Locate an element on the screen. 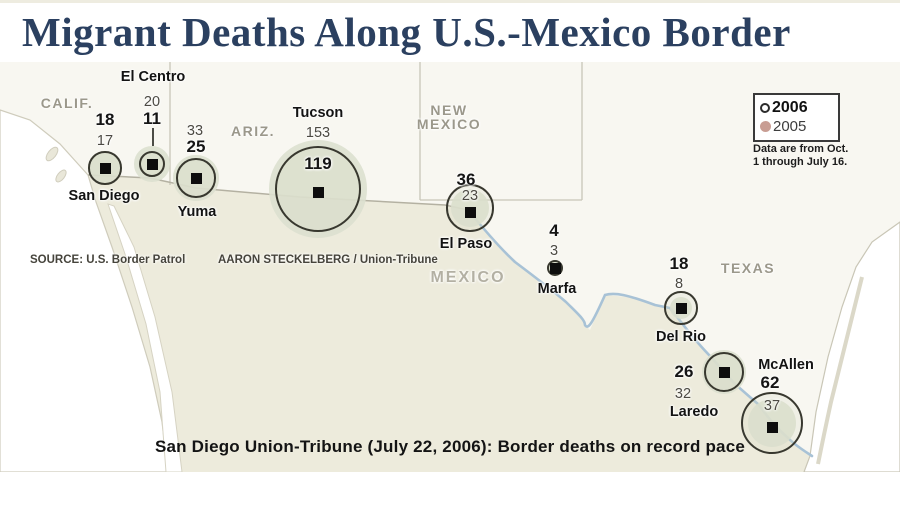 The width and height of the screenshot is (900, 524). sector-name: San Diego is located at coordinates (104, 196).